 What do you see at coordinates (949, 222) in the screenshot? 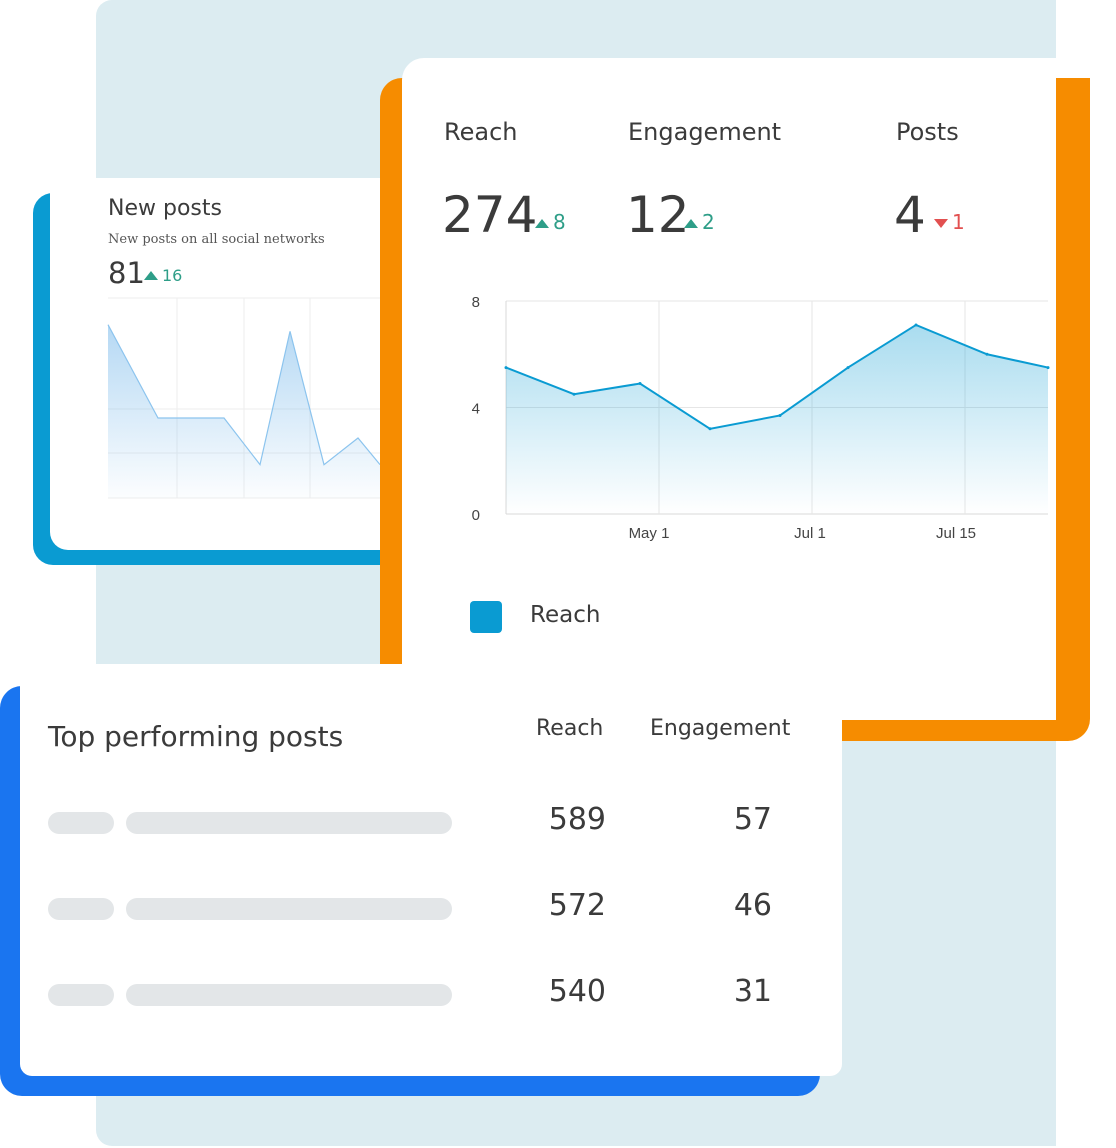
I see `metric-delta-posts: 1` at bounding box center [949, 222].